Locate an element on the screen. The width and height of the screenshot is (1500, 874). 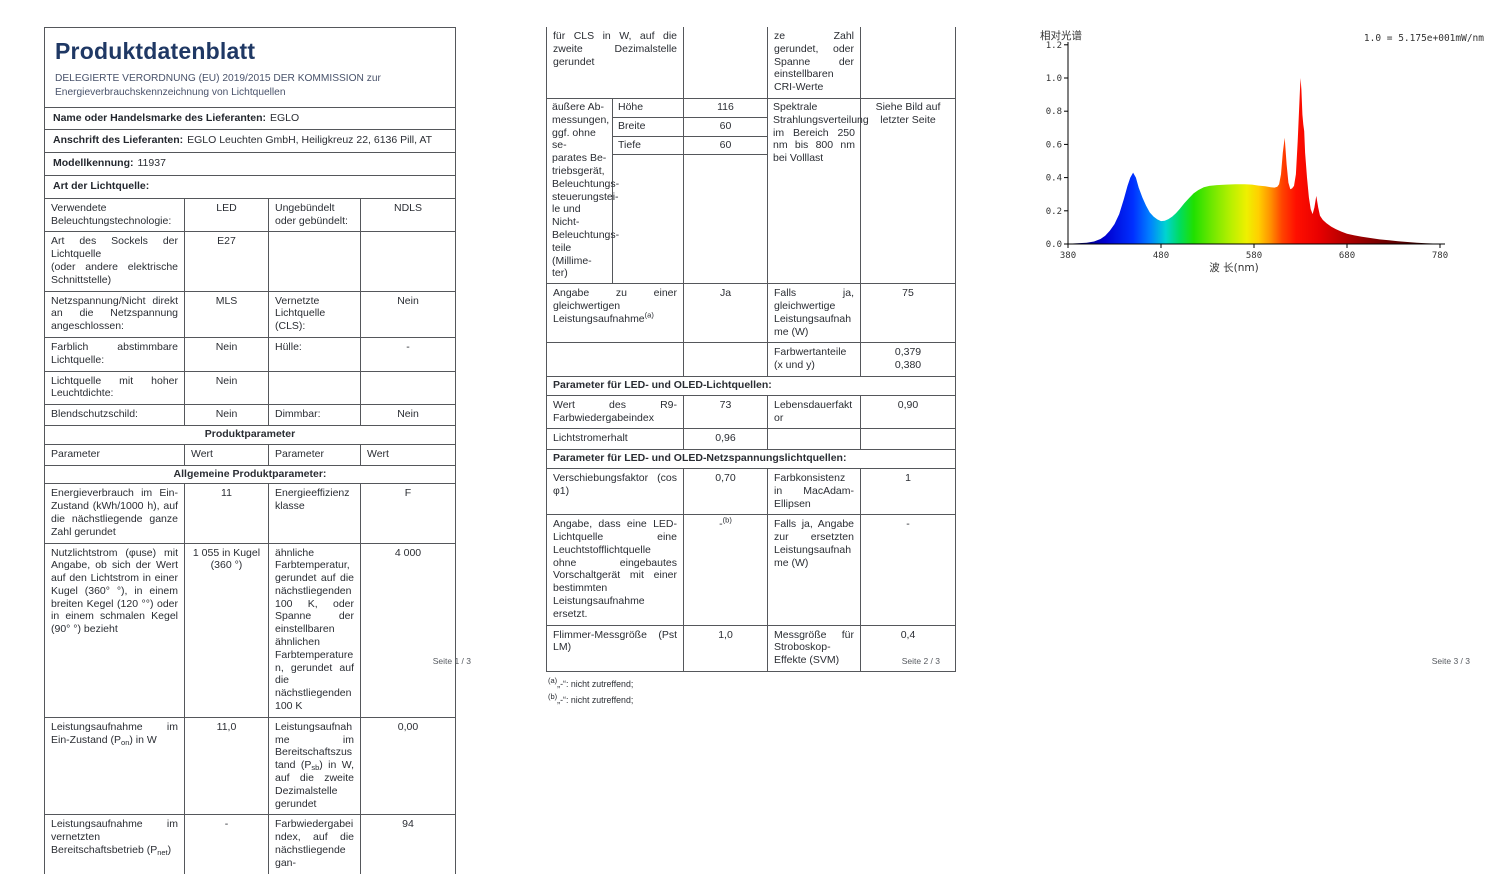
page-2-footer: Seite 2 / 3 is located at coordinates (920, 661).